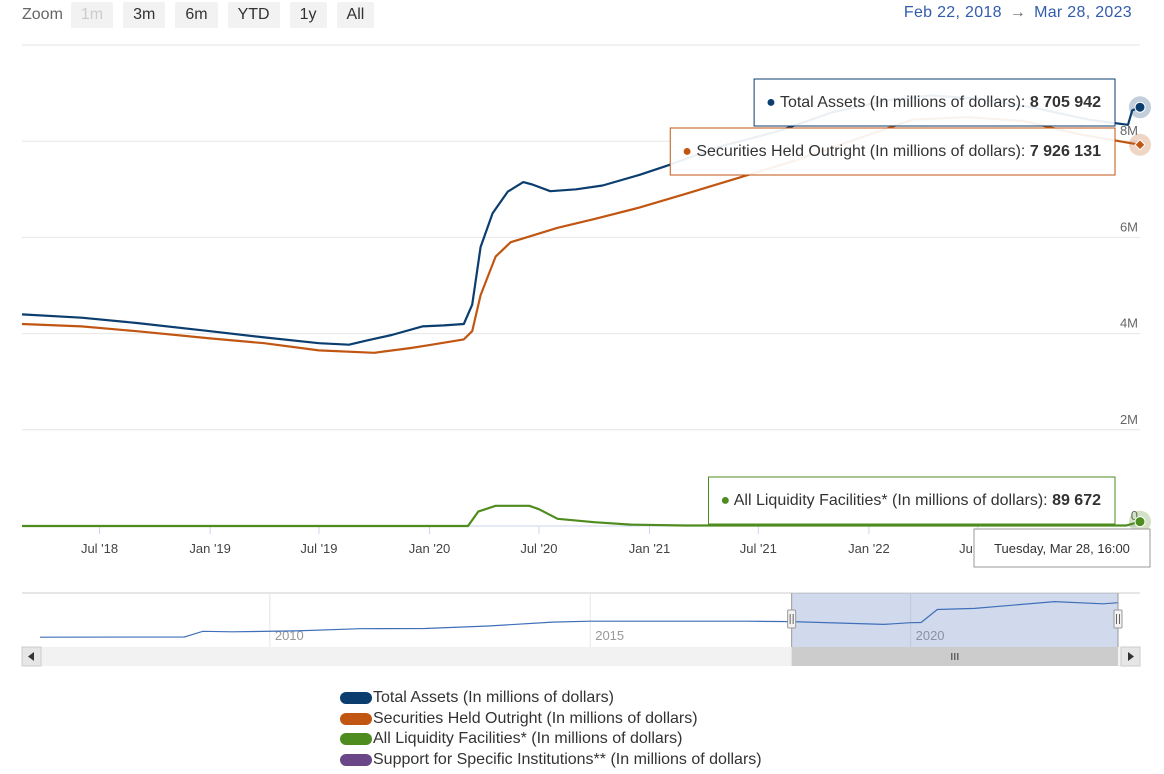 The image size is (1164, 774). I want to click on x-tick-label: Jul '21, so click(758, 548).